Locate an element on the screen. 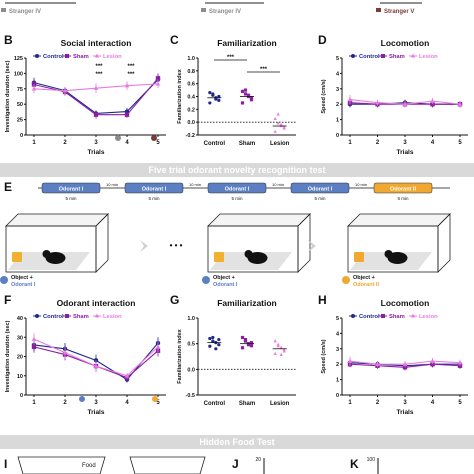 This screenshot has height=474, width=474. y-tick-label: 0.2 is located at coordinates (191, 110).